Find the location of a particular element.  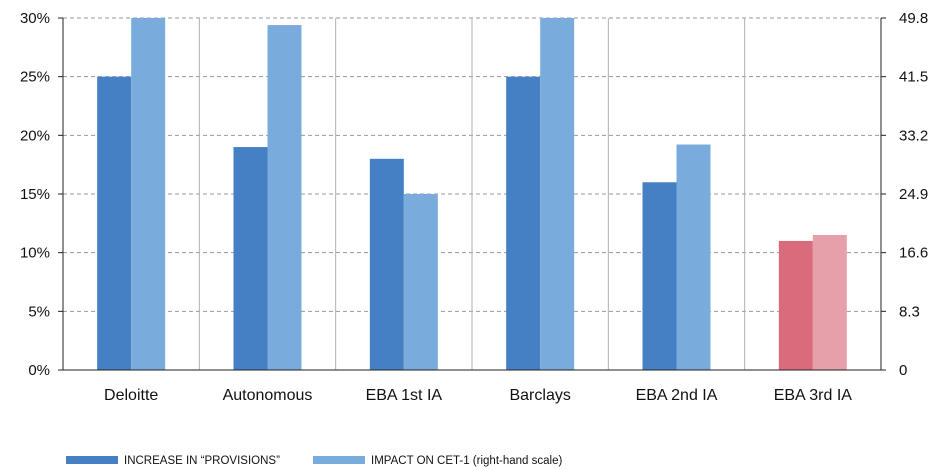

legend-label-cet1: IMPACT ON CET-1 (right-hand scale) is located at coordinates (466, 461).